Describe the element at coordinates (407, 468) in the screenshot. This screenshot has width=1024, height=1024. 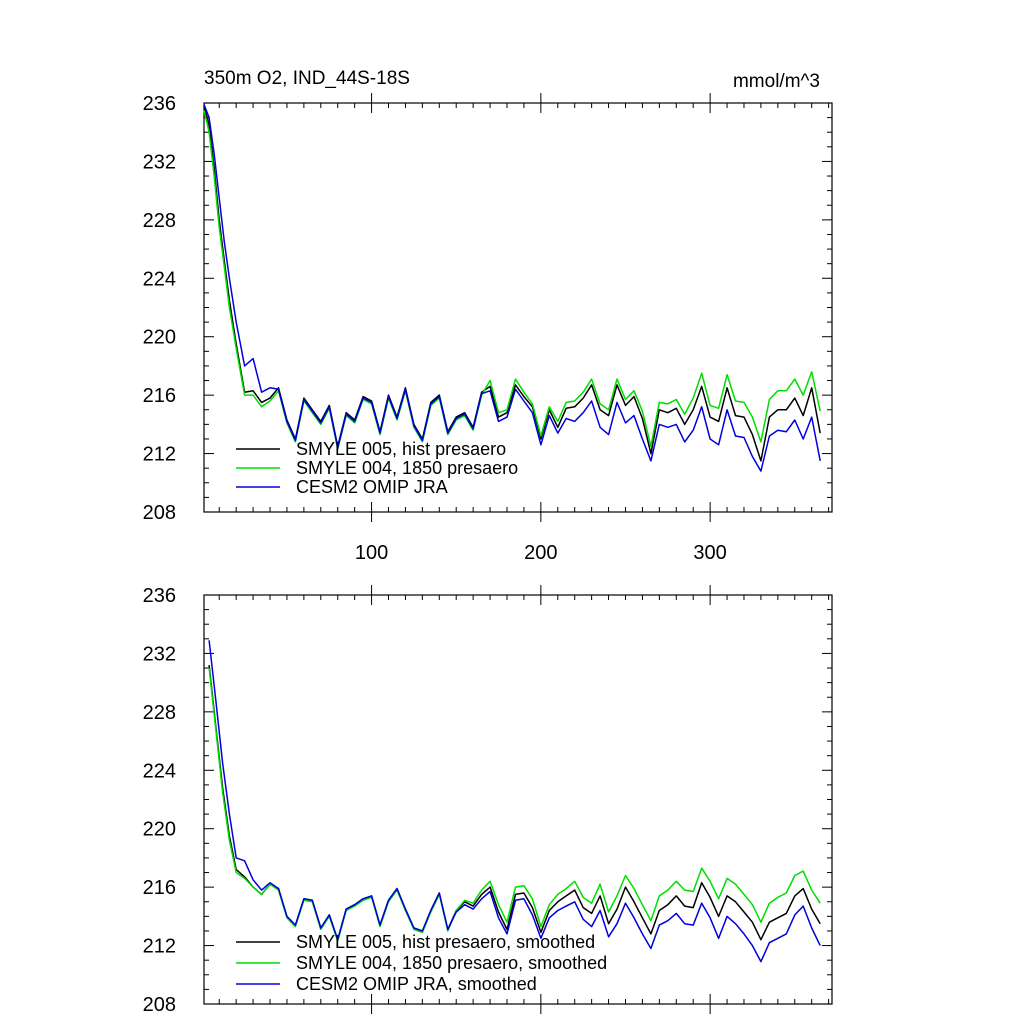
I see `legend-label: SMYLE 004, 1850 presaero` at that location.